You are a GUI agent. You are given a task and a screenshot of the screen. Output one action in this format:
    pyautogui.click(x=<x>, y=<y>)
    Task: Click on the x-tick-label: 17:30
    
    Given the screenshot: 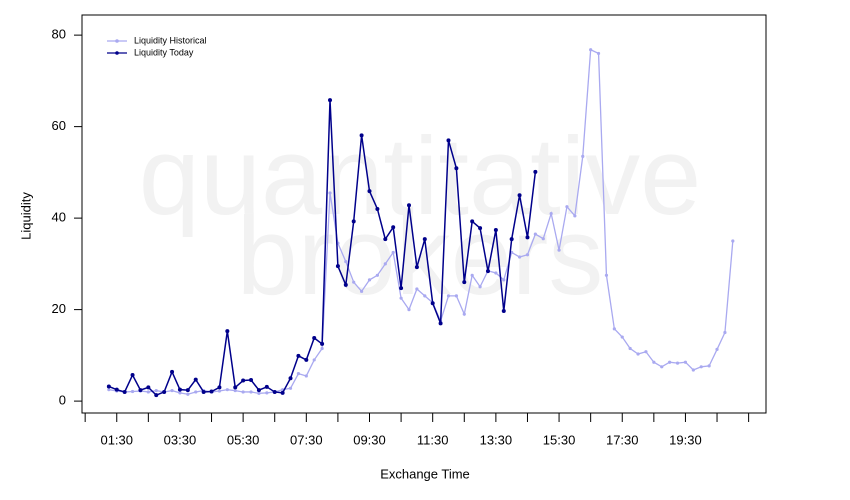 What is the action you would take?
    pyautogui.click(x=622, y=439)
    